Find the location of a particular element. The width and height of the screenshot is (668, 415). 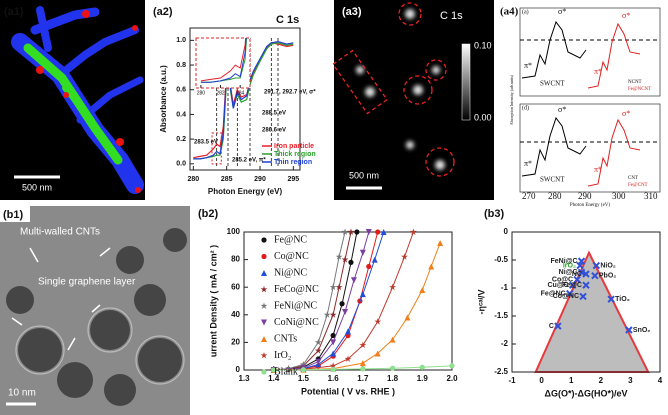

colorbar-tick: 0.10 is located at coordinates (483, 45).